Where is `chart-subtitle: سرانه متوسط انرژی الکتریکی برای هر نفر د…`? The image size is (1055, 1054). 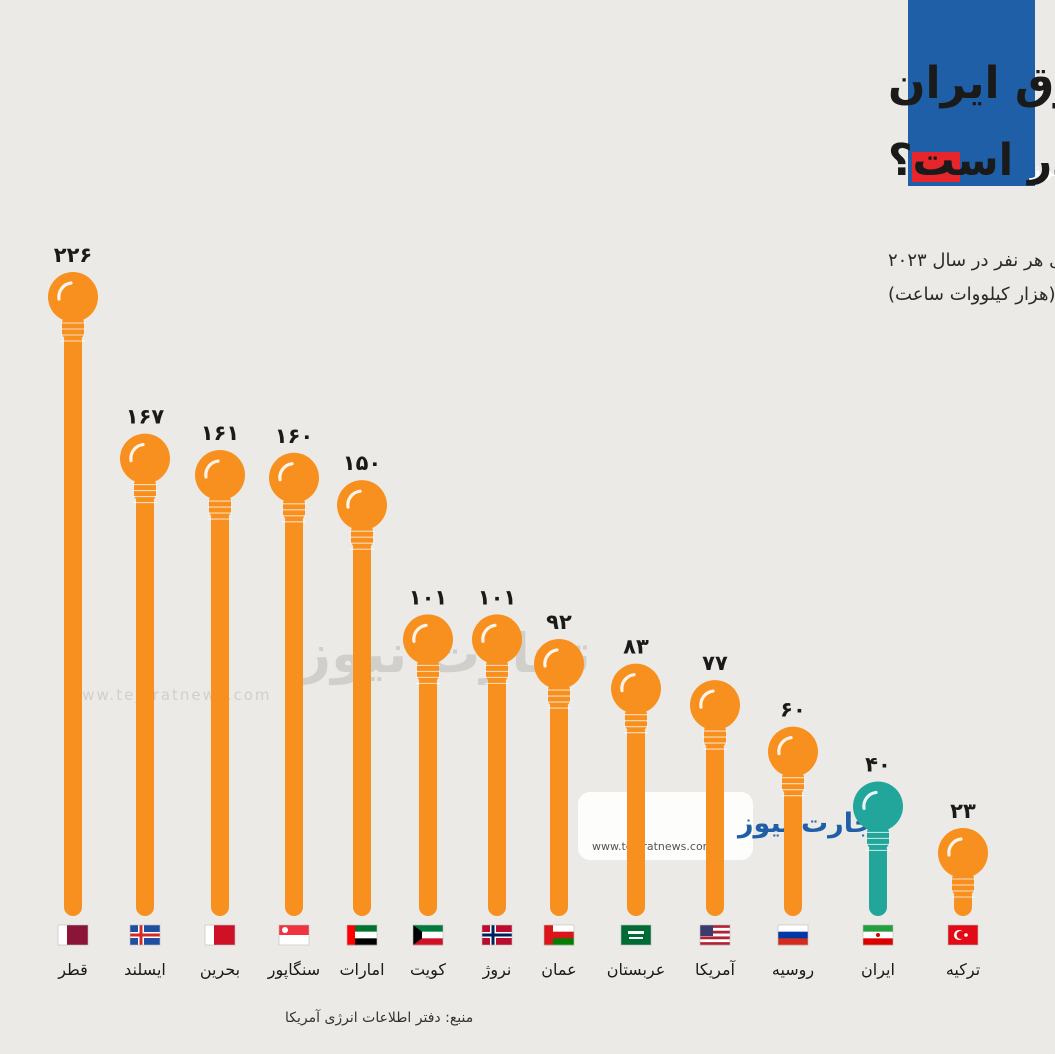 chart-subtitle: سرانه متوسط انرژی الکتریکی برای هر نفر د… is located at coordinates (971, 260).